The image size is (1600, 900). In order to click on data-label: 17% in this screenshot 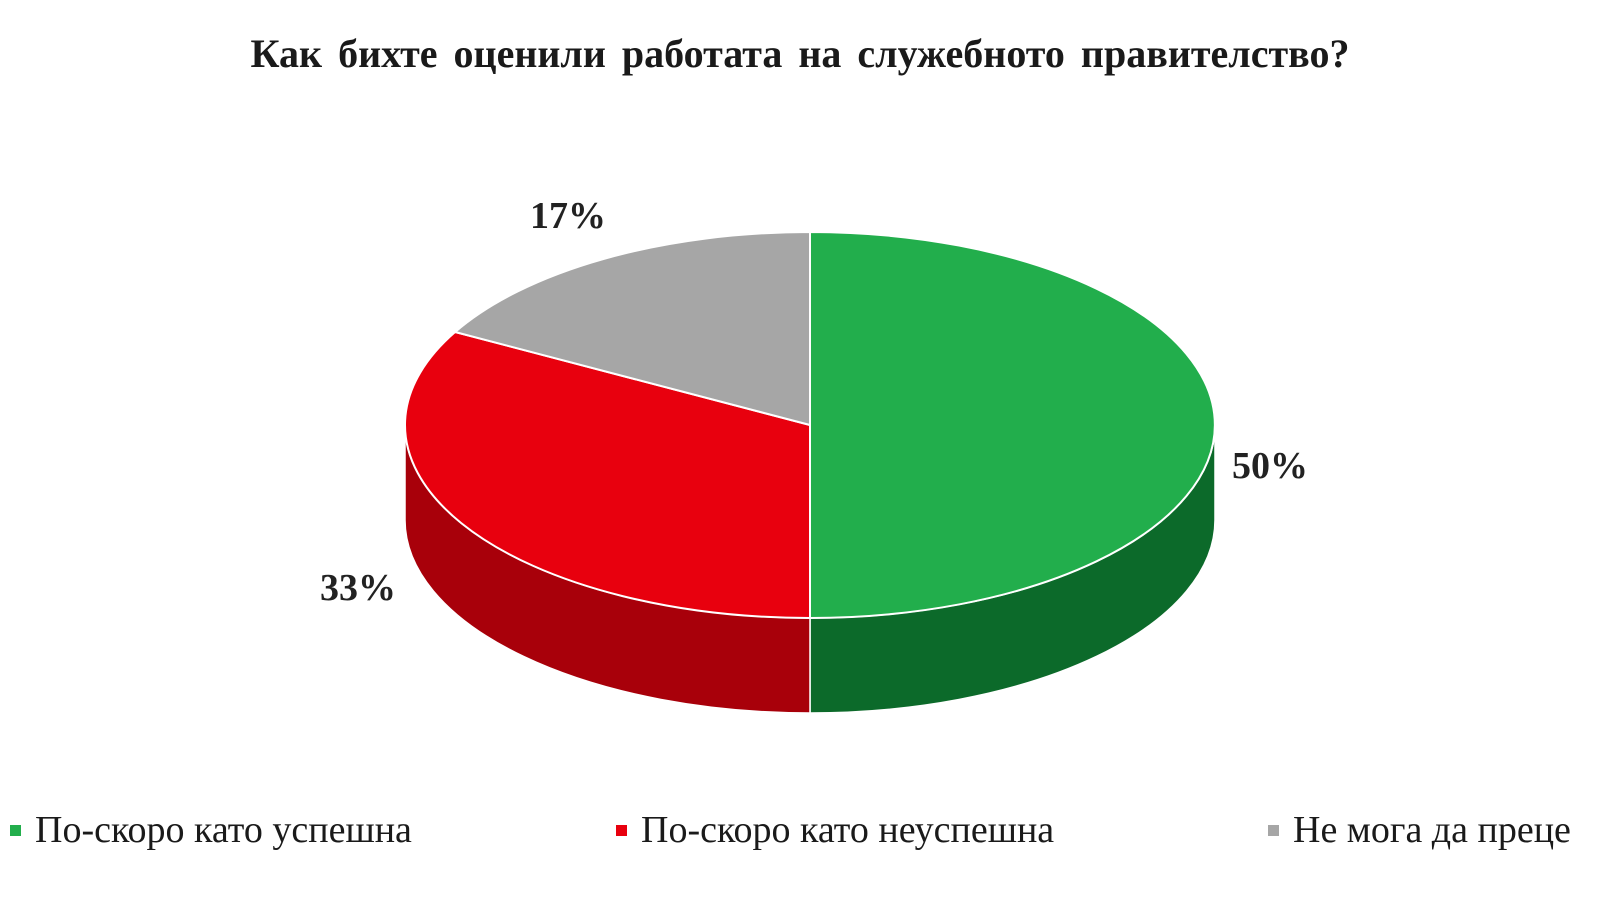, I will do `click(568, 216)`.